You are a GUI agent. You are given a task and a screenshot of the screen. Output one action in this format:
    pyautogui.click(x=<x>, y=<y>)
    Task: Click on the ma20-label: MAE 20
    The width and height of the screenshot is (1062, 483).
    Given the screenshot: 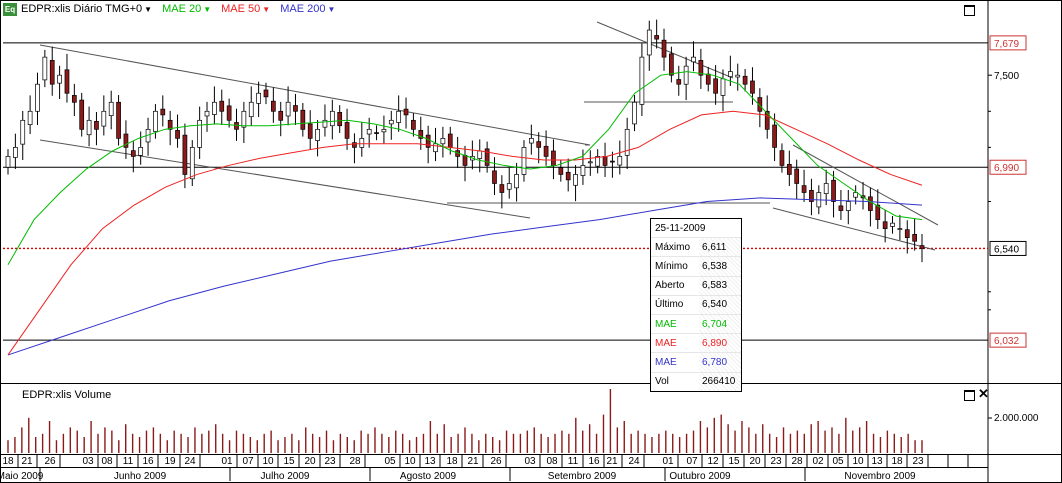 What is the action you would take?
    pyautogui.click(x=182, y=9)
    